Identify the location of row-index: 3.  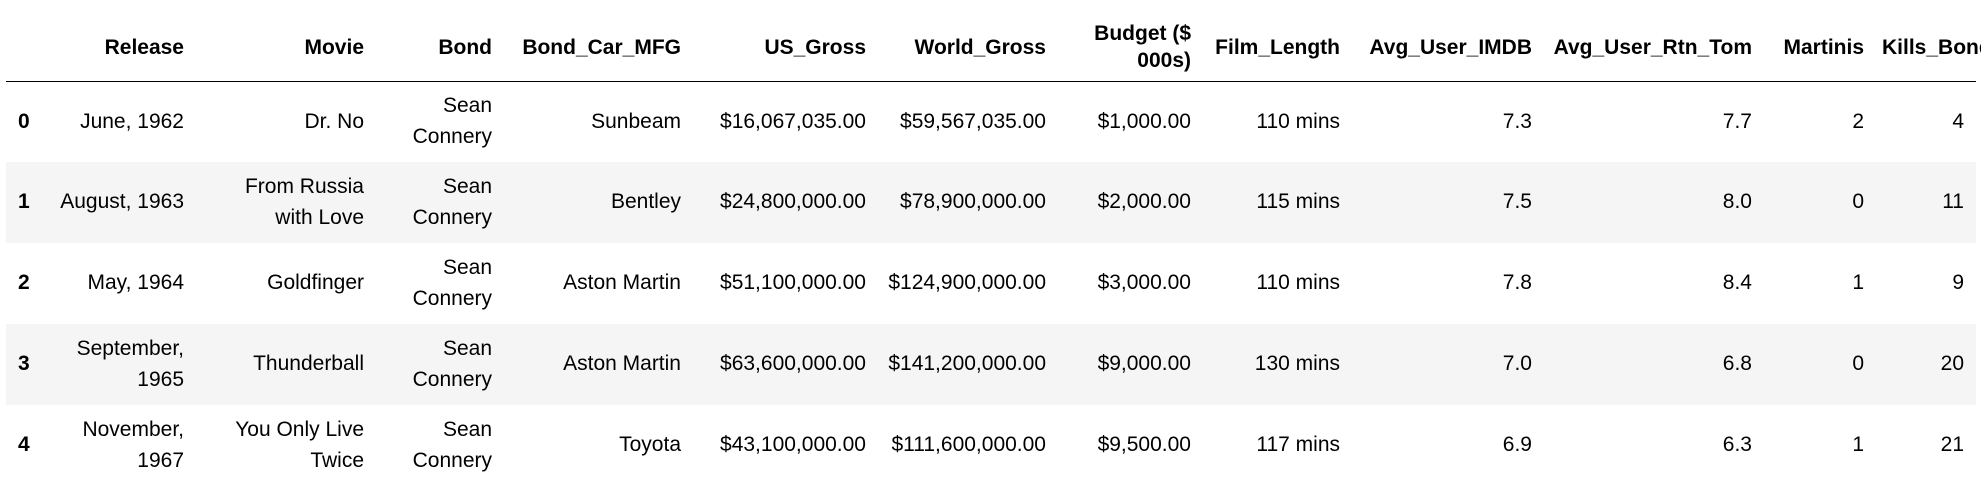
(24, 364).